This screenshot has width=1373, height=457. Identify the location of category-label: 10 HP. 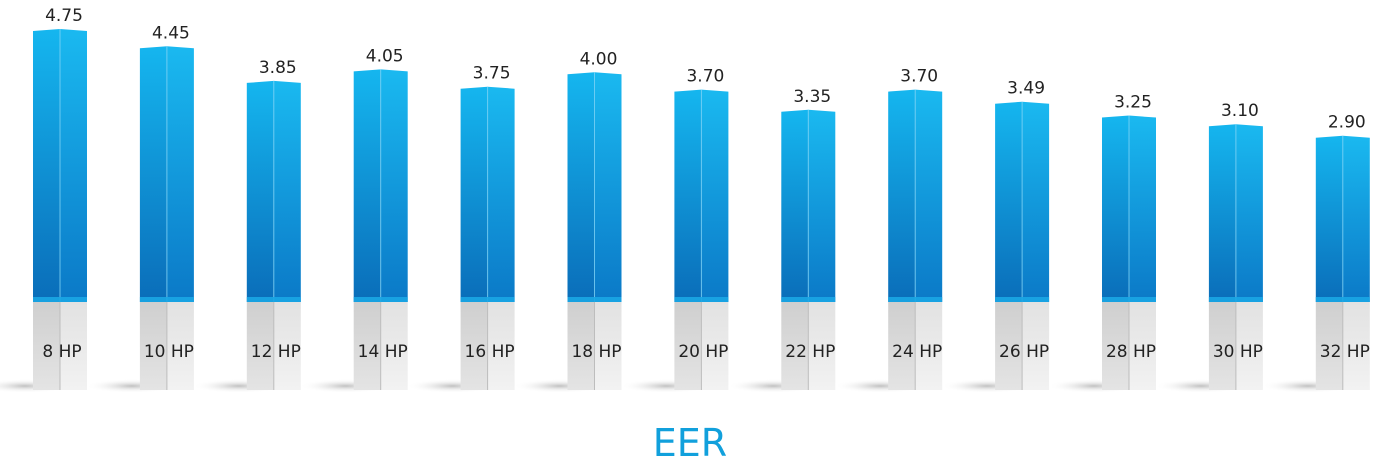
(169, 352).